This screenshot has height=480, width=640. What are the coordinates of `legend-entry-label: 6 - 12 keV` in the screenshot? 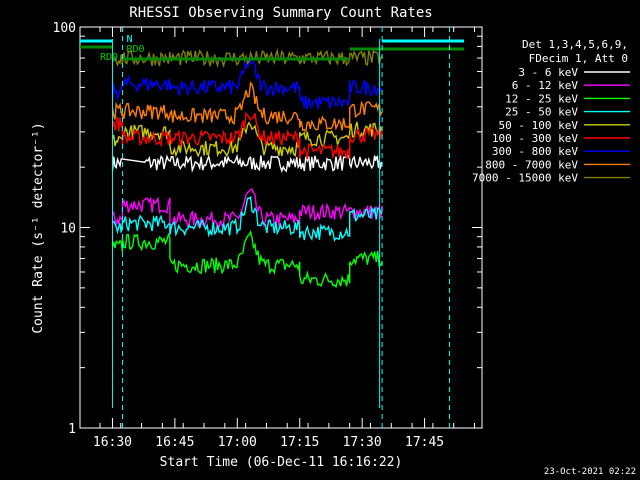 It's located at (545, 85).